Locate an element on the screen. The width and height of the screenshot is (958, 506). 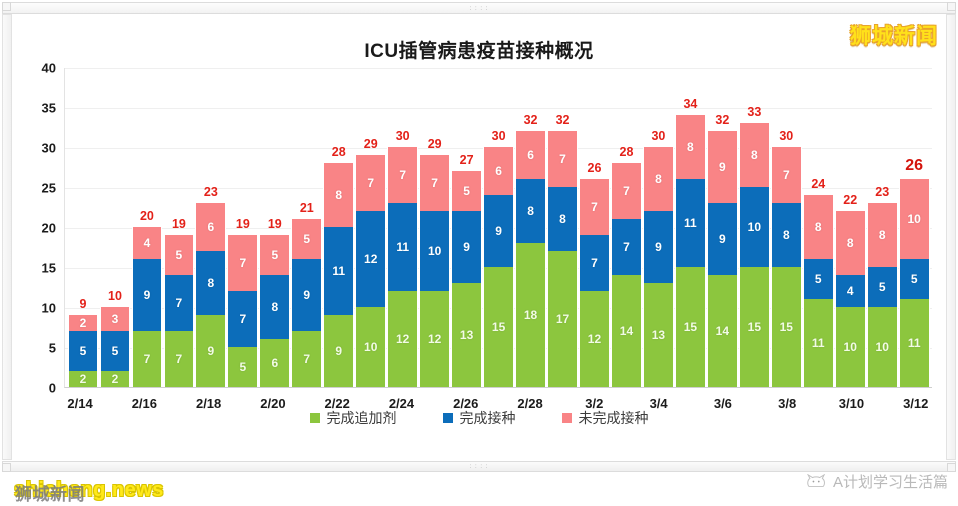
legend-item: 未完成接种 is located at coordinates (605, 418).